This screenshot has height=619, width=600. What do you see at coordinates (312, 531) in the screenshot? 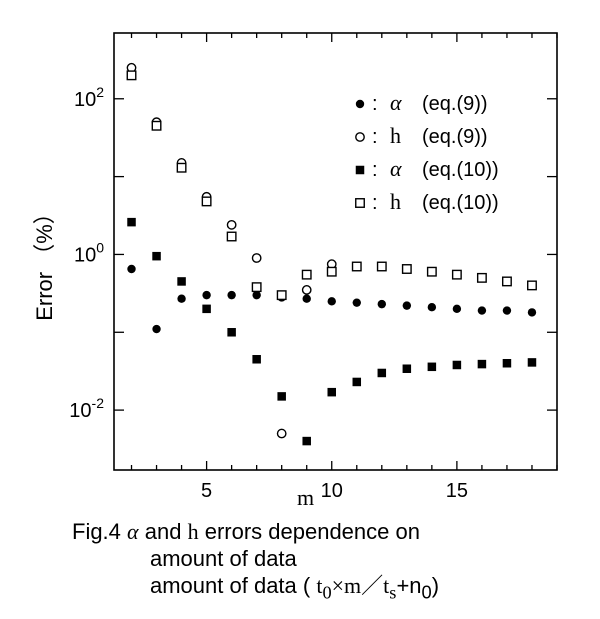
I see `caption-rest: errors dependence on` at bounding box center [312, 531].